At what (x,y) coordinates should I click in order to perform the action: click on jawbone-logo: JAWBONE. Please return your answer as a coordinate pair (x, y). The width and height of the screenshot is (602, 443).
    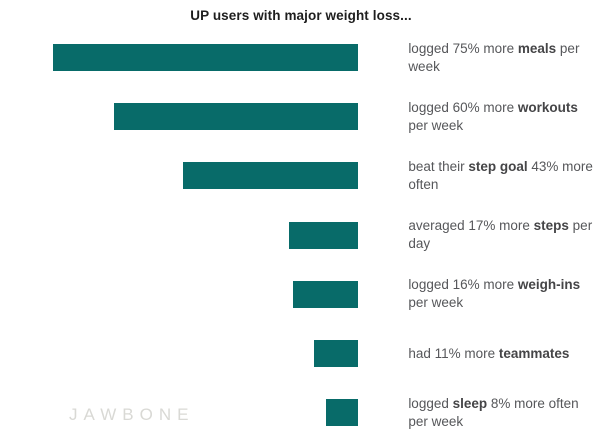
    Looking at the image, I should click on (132, 414).